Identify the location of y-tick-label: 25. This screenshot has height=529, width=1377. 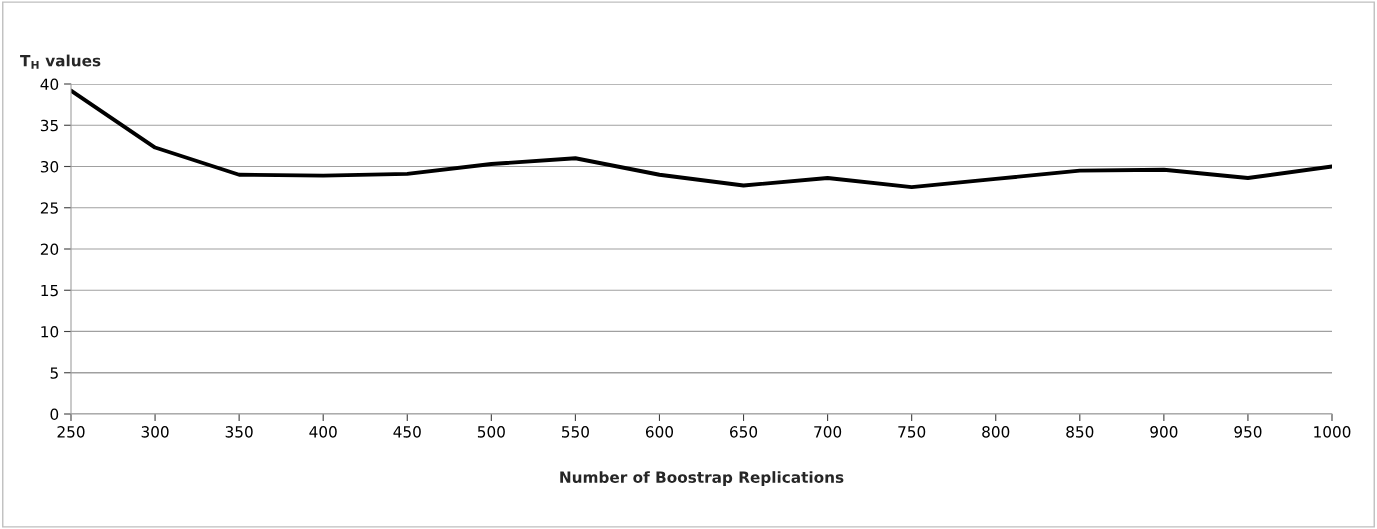
(49, 208).